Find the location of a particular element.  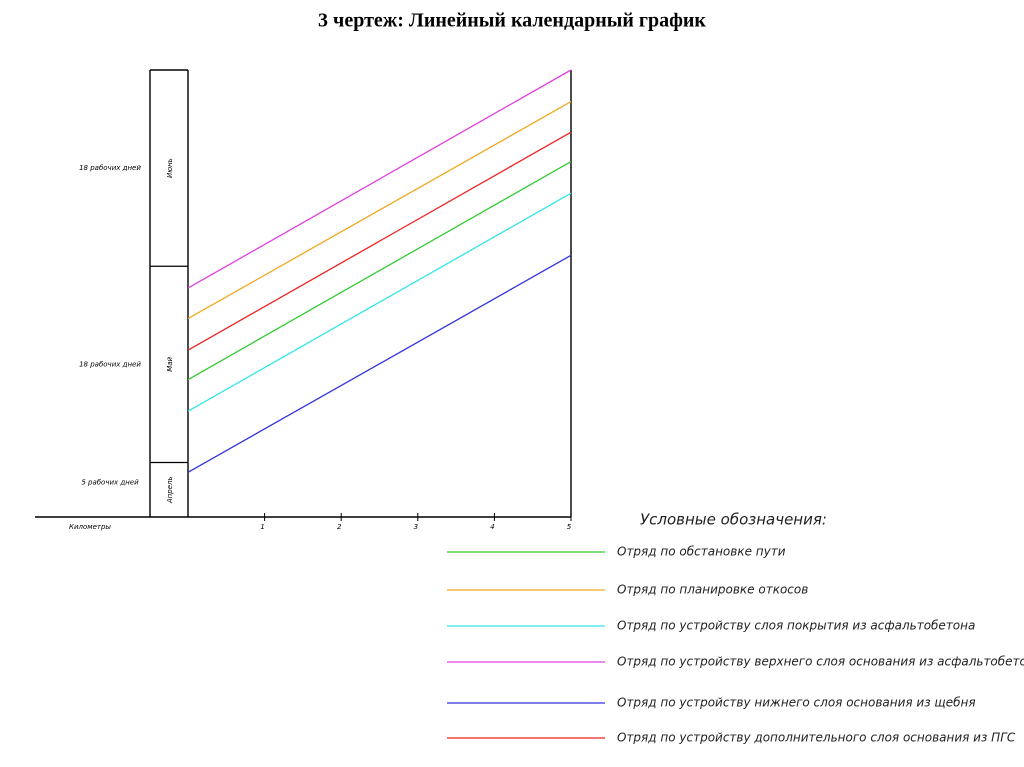

month-duration: 5 рабочих дней is located at coordinates (110, 482).